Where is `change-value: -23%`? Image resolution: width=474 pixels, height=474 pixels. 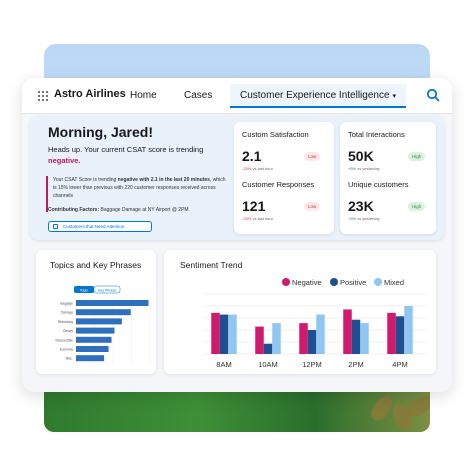 change-value: -23% is located at coordinates (247, 218).